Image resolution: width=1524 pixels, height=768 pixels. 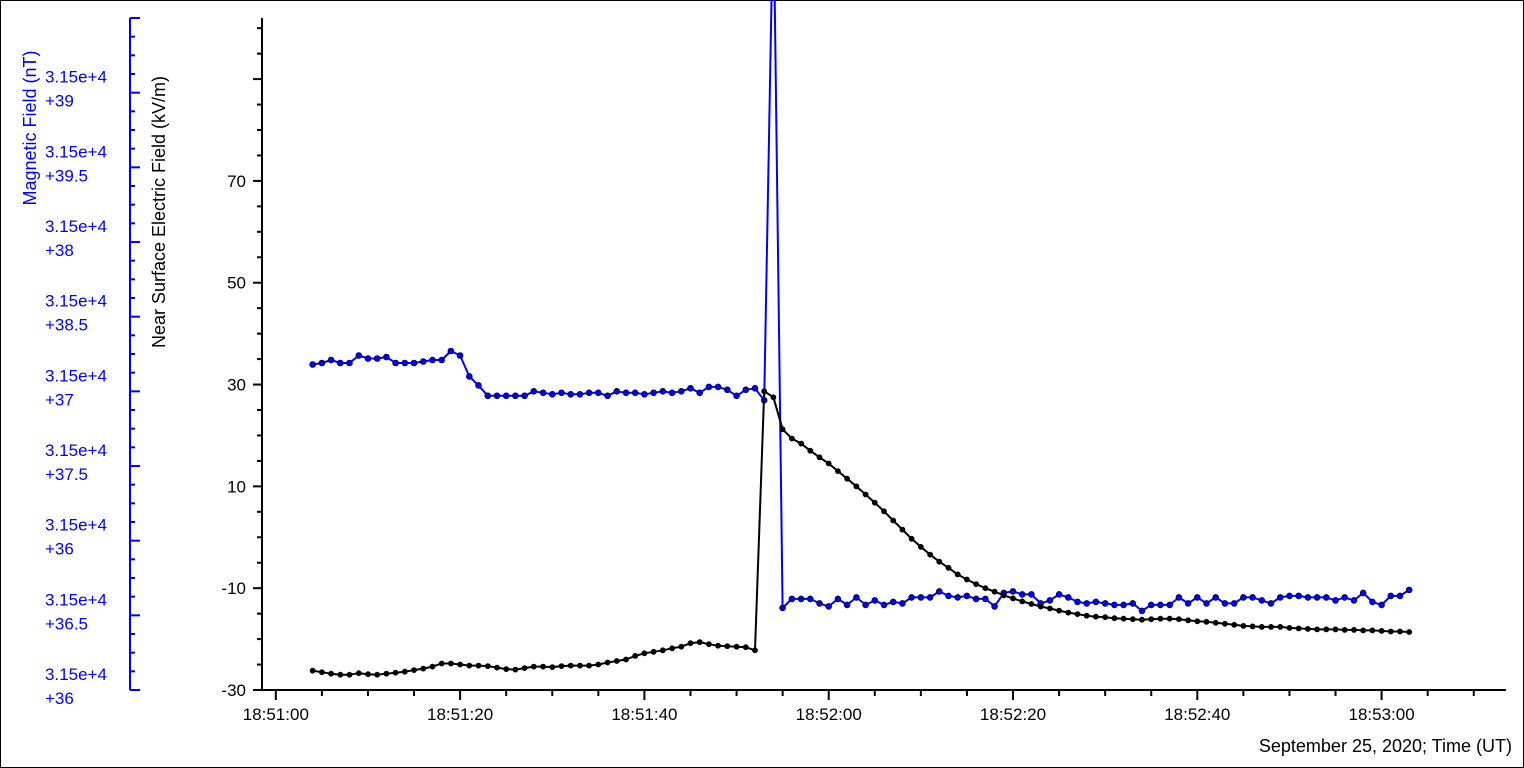 I want to click on time-tick-label: 18:52:00, so click(x=829, y=714).